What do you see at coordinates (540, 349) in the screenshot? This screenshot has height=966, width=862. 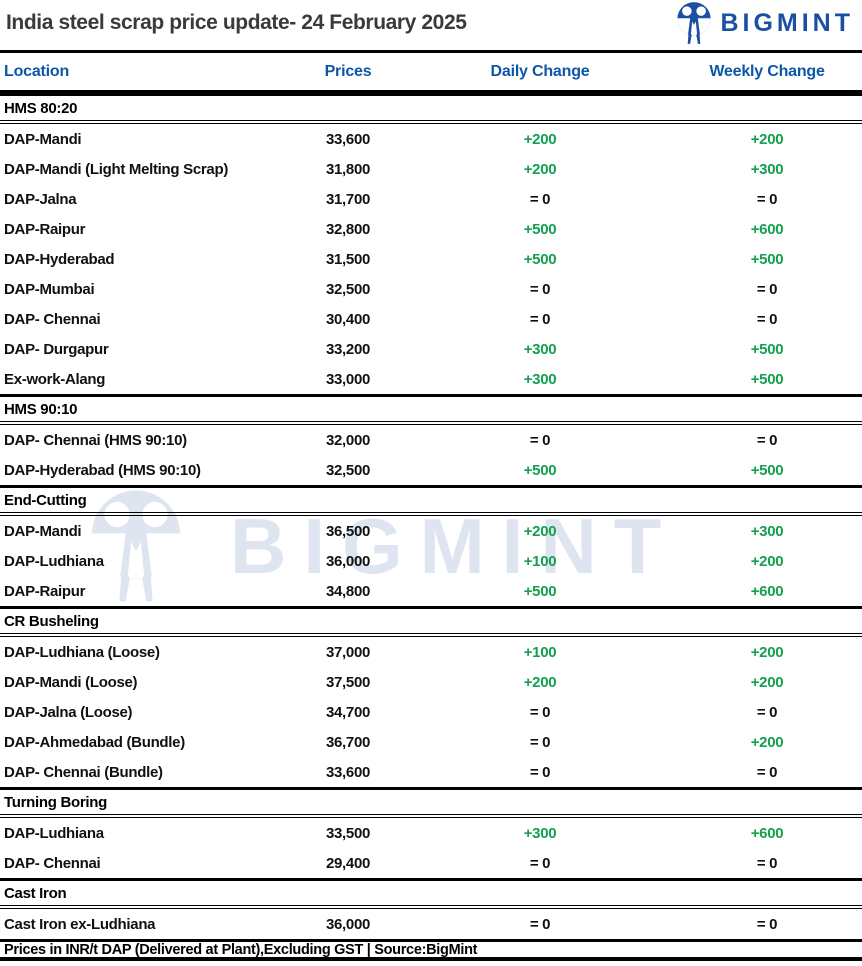 I see `cell-daily-change: +300` at bounding box center [540, 349].